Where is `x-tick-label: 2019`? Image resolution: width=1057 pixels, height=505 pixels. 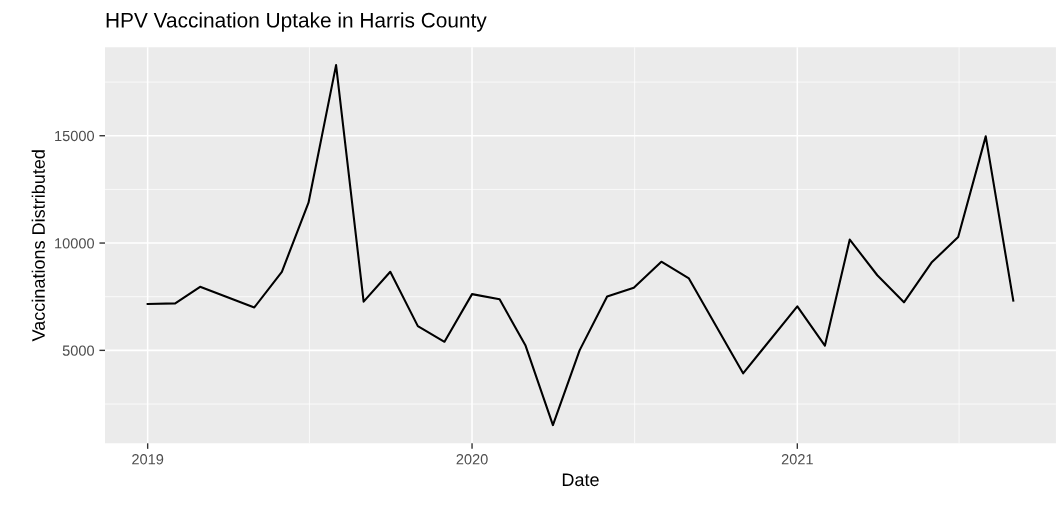
x-tick-label: 2019 is located at coordinates (148, 459).